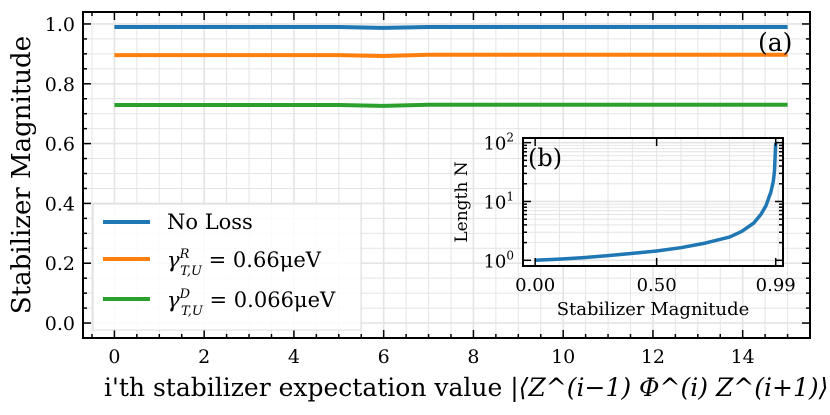 The width and height of the screenshot is (830, 415). Describe the element at coordinates (262, 260) in the screenshot. I see `legend-gamma-r-value: = 0.66μeV` at that location.